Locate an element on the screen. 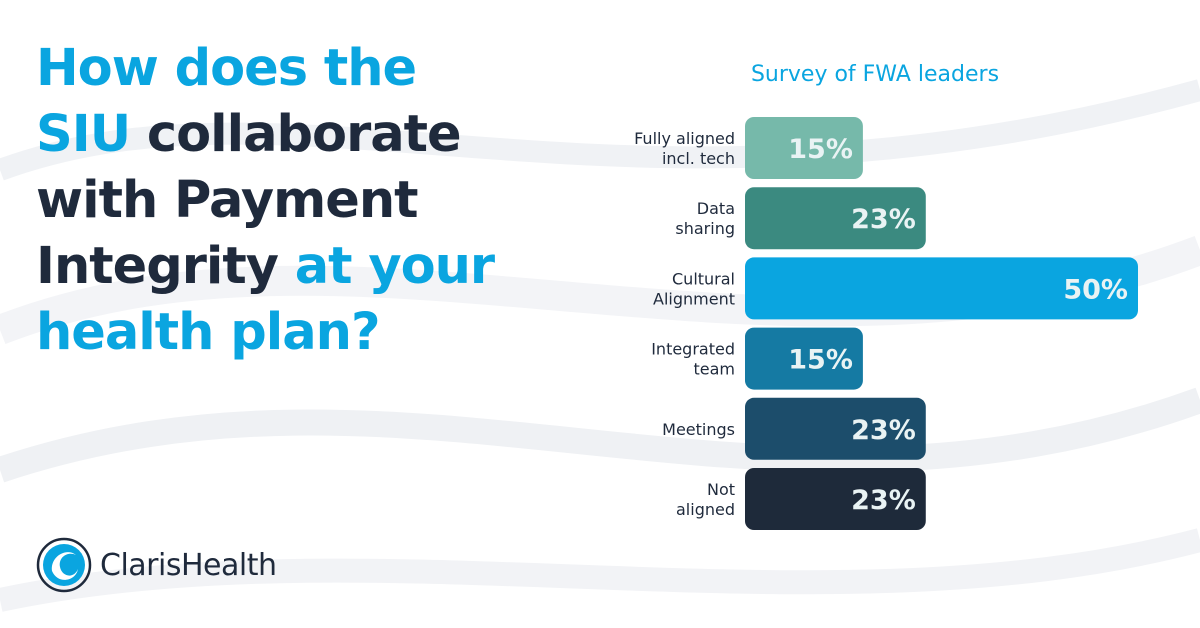 The width and height of the screenshot is (1200, 628). chart-title: Survey of FWA leaders is located at coordinates (875, 74).